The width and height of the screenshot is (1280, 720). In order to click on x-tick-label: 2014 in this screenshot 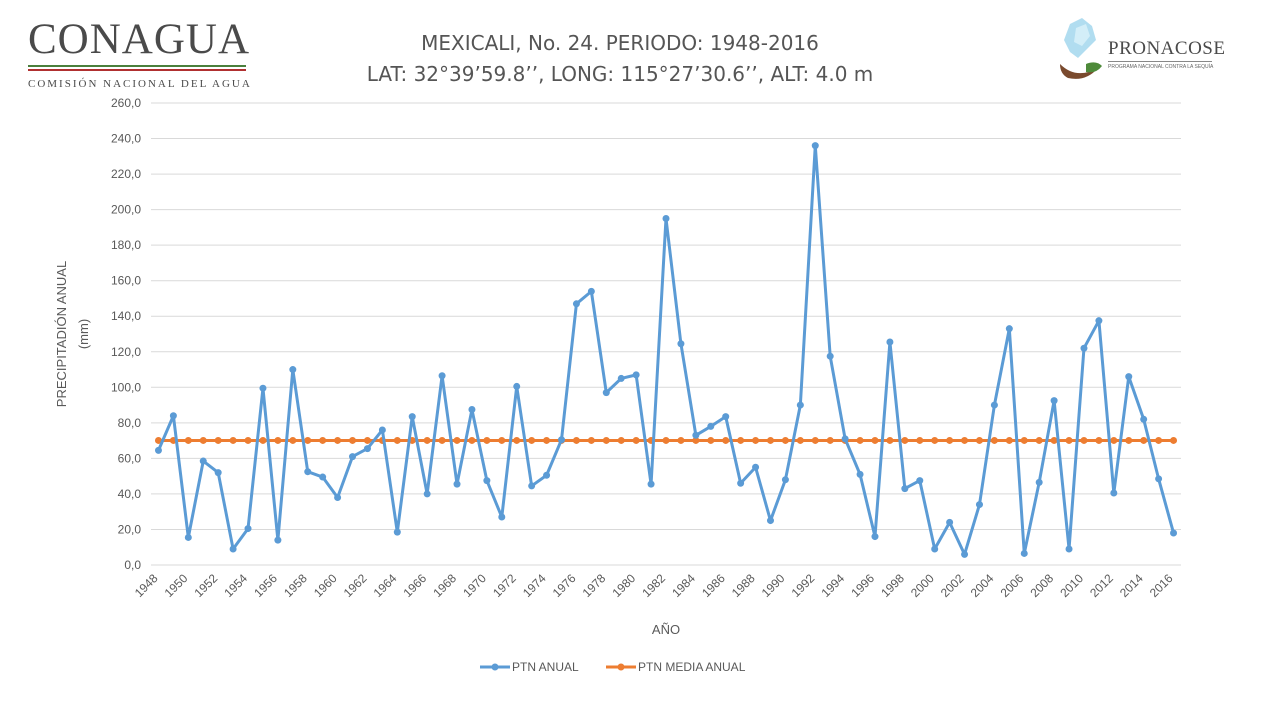, I will do `click(1131, 585)`.